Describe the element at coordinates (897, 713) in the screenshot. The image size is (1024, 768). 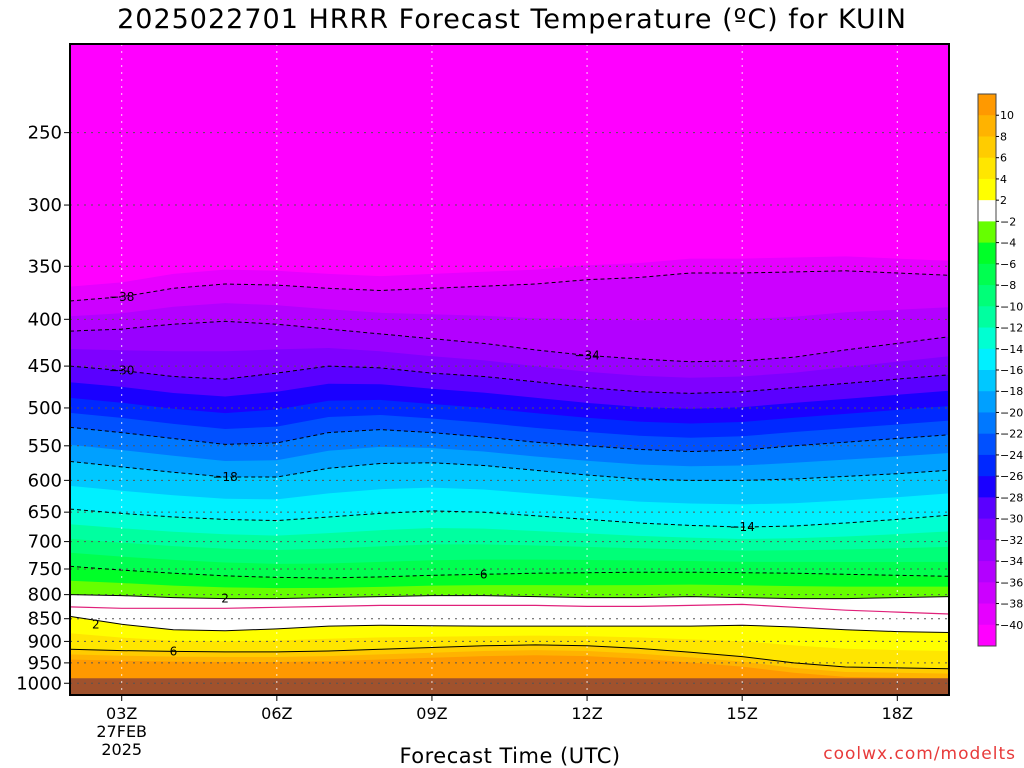
I see `x-tick-label-18Z: 18Z` at that location.